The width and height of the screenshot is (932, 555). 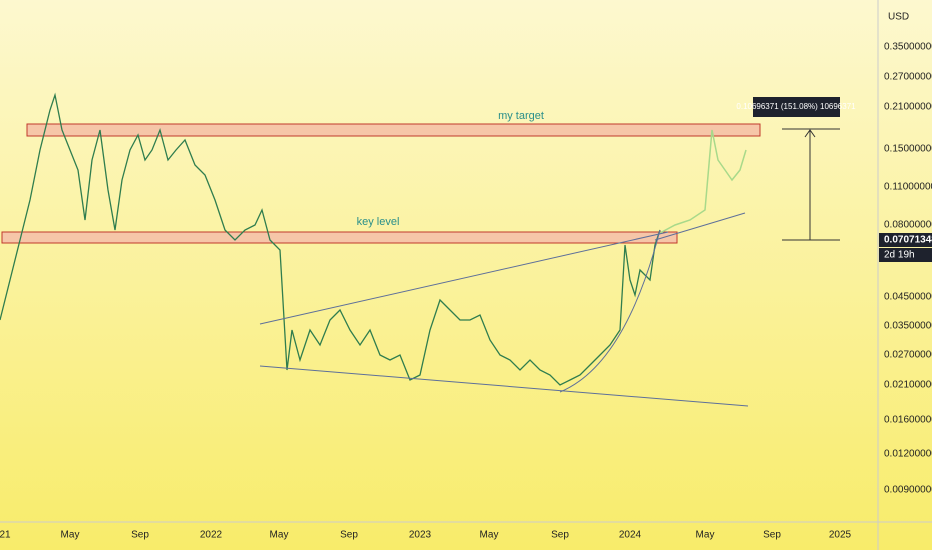 I want to click on price-label: 0.35000000, so click(x=908, y=47).